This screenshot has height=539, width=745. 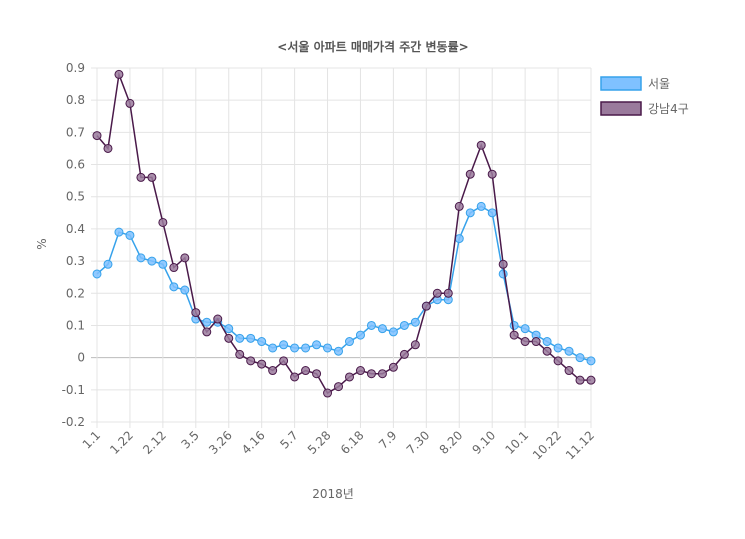 I want to click on legend-label: 서울, so click(x=659, y=84).